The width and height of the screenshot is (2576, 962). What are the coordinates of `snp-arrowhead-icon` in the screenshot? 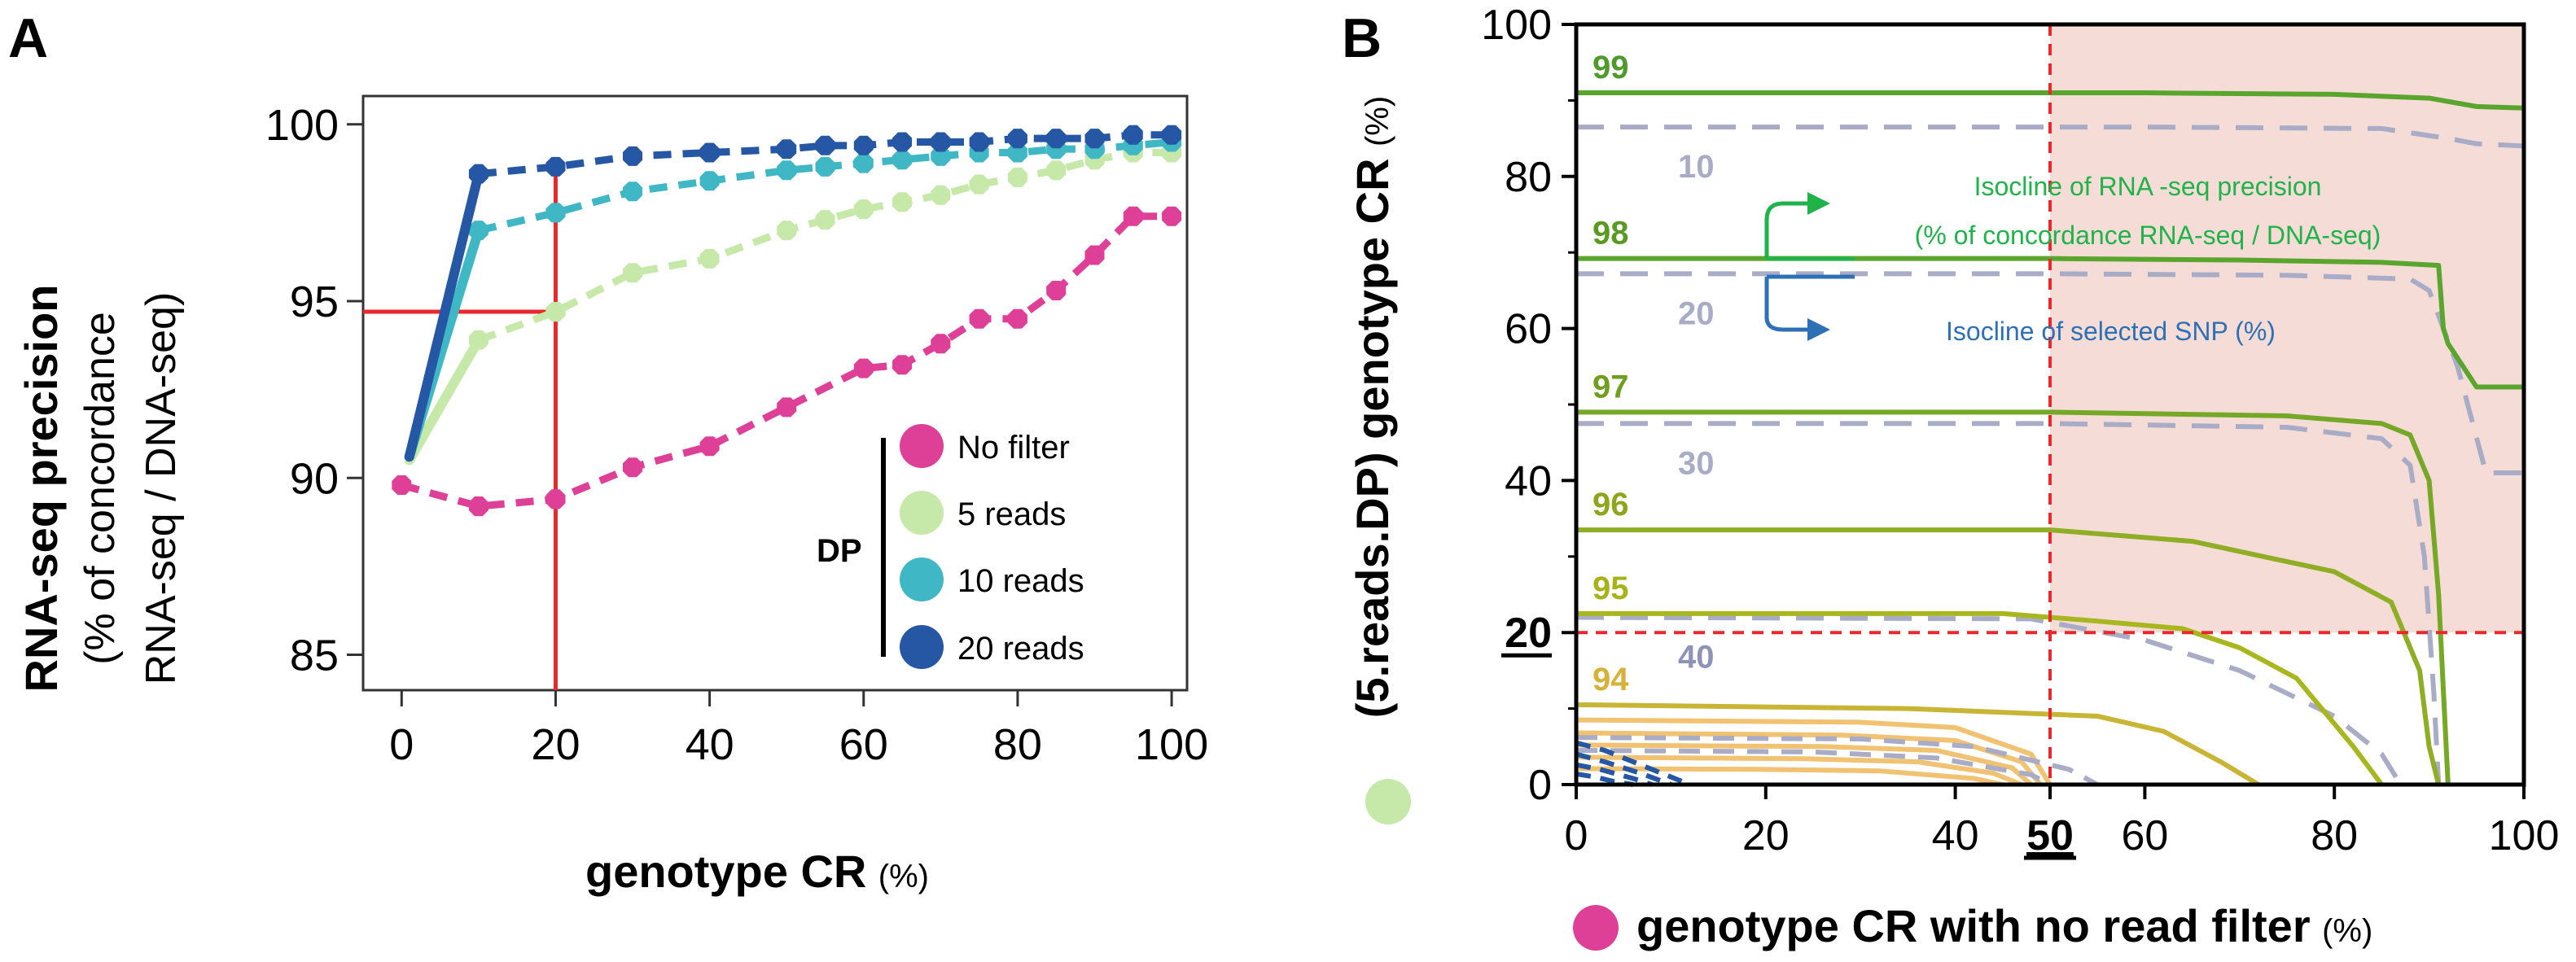 It's located at (1818, 329).